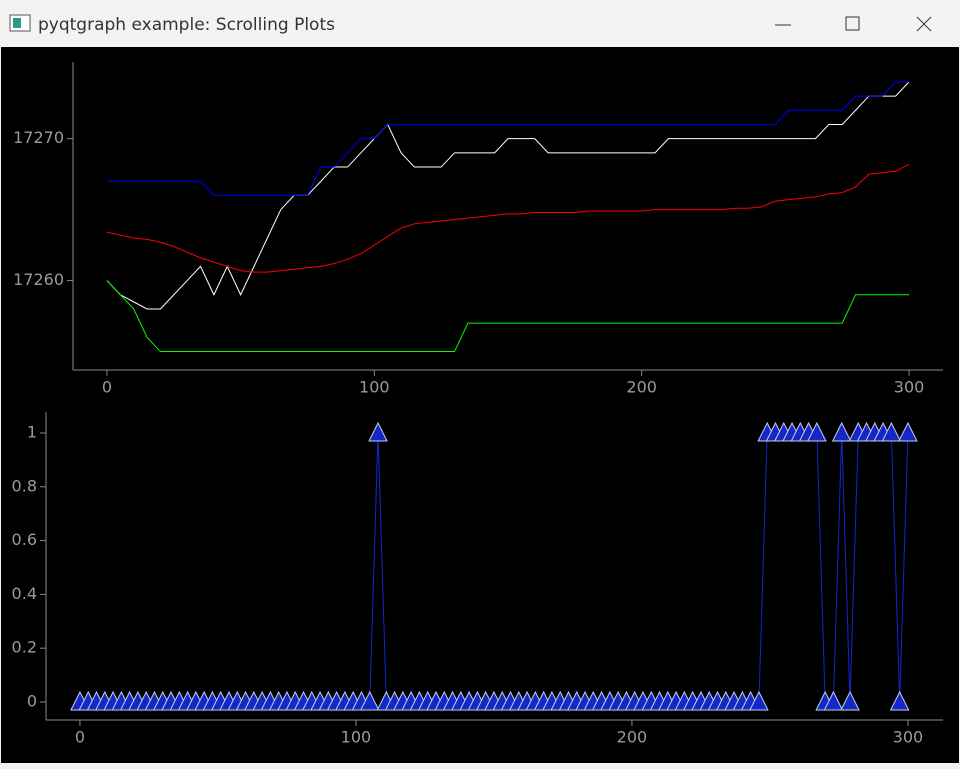 The image size is (960, 769). Describe the element at coordinates (24, 485) in the screenshot. I see `y-tick-label: 0.8` at that location.